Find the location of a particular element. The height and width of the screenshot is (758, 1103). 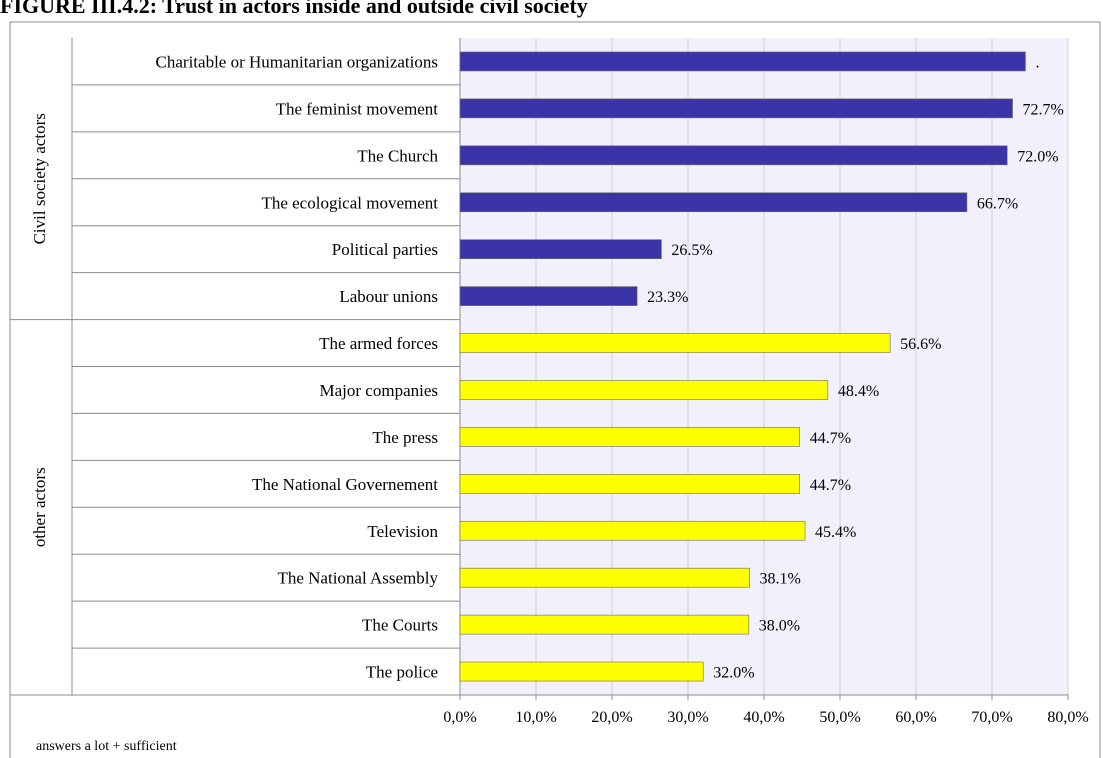

x-tick-label: 80,0% is located at coordinates (1067, 717).